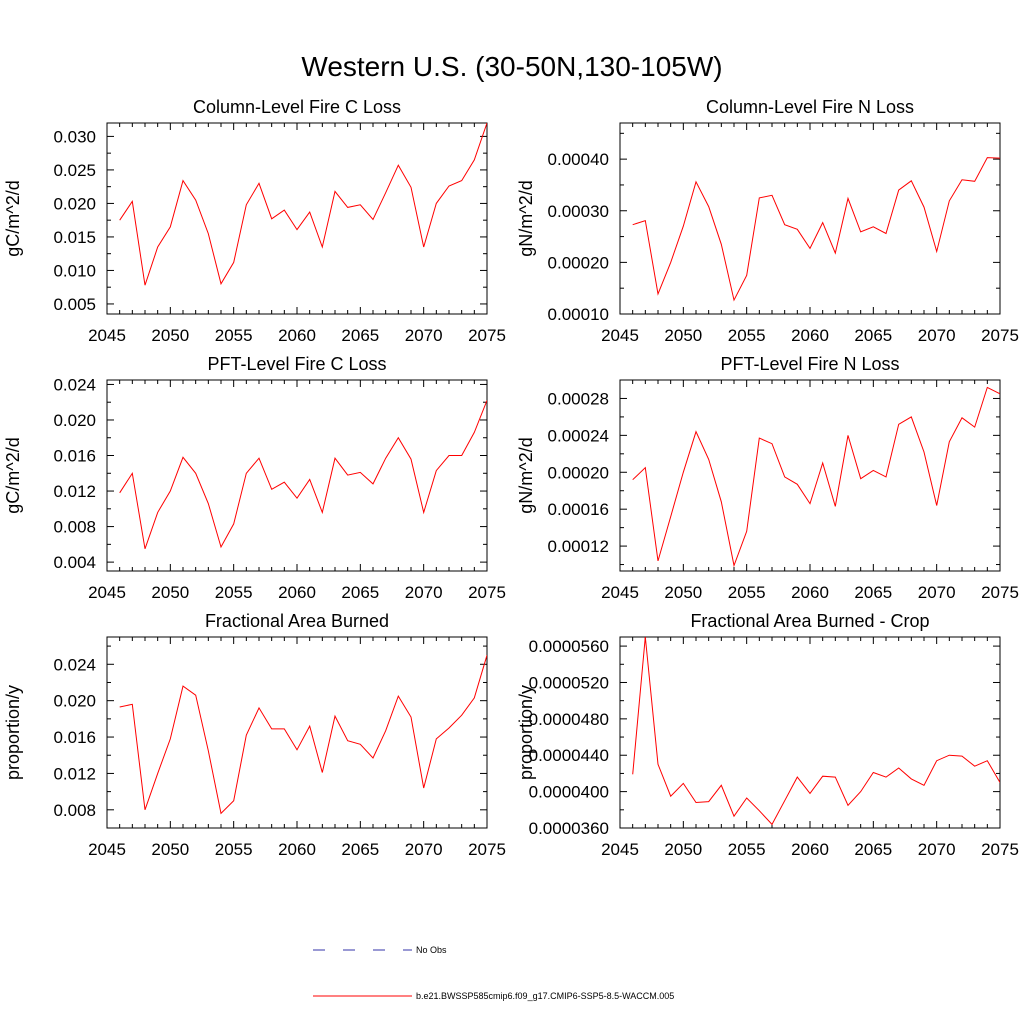 The height and width of the screenshot is (1024, 1024). Describe the element at coordinates (297, 621) in the screenshot. I see `panel-title: Fractional Area Burned` at that location.